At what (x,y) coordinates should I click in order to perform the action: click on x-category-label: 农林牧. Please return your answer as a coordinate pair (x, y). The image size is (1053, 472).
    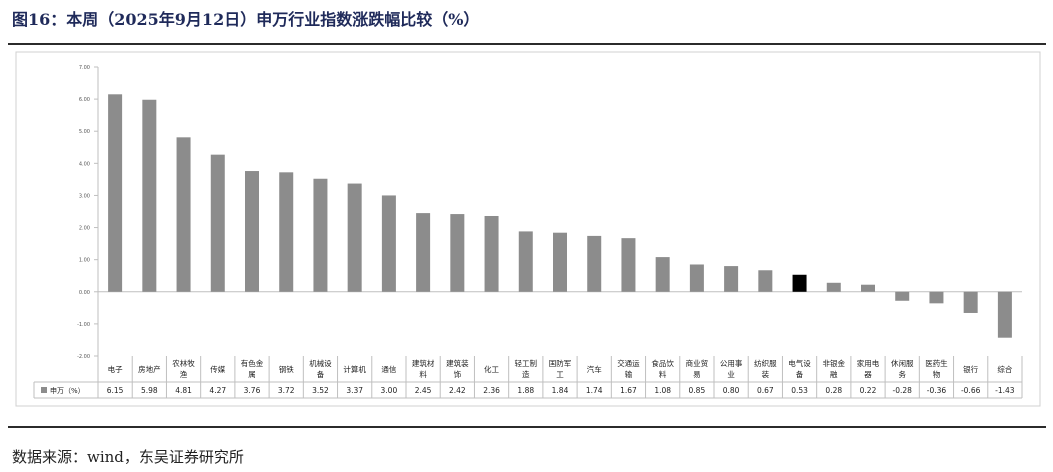
    Looking at the image, I should click on (183, 363).